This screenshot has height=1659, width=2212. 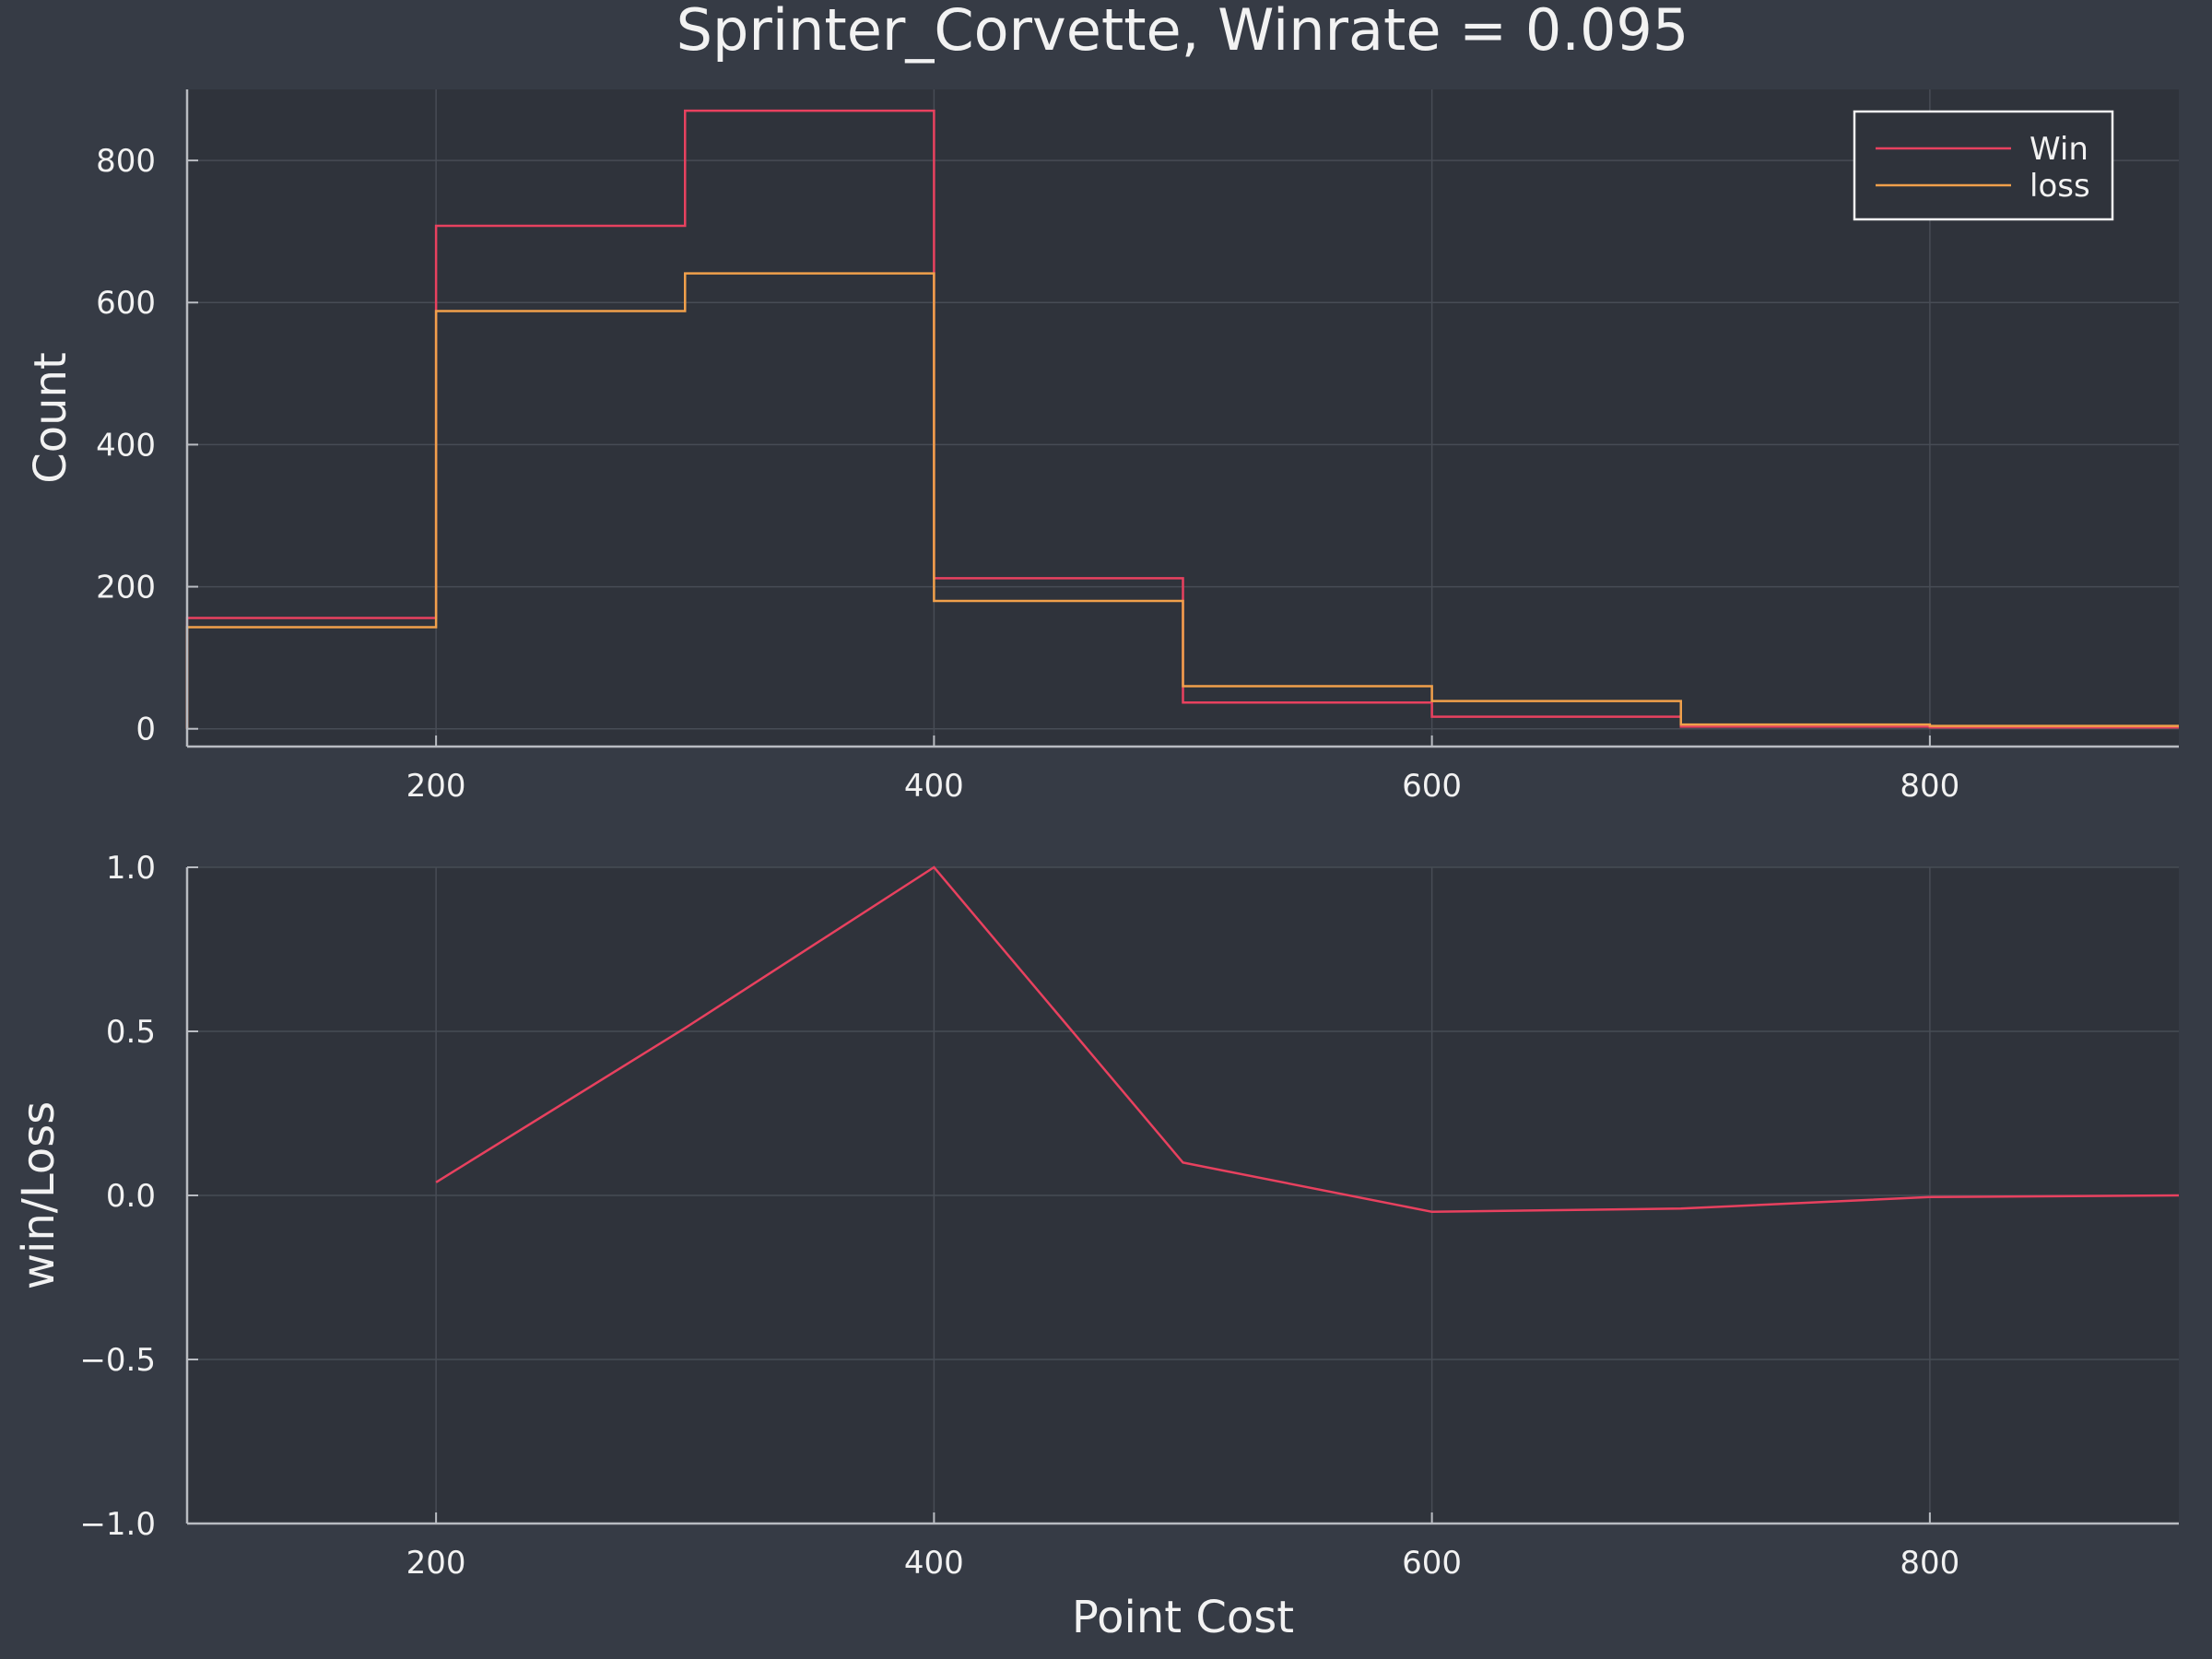 What do you see at coordinates (126, 588) in the screenshot?
I see `y-tick-label: 200` at bounding box center [126, 588].